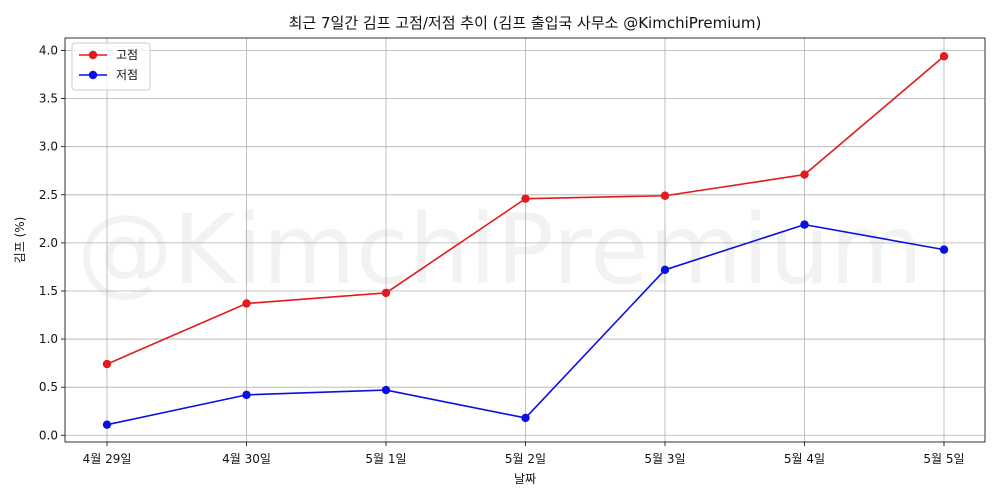 Image resolution: width=1000 pixels, height=500 pixels. I want to click on y-tick-label: 0.5, so click(48, 387).